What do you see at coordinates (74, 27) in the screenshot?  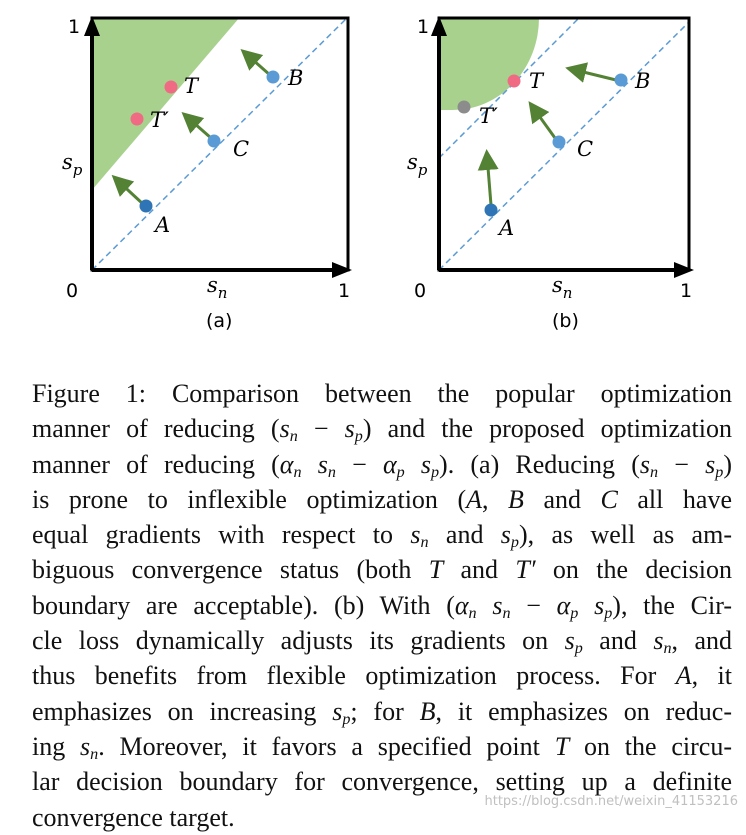 I see `panel-a-y-tick-1: 1` at bounding box center [74, 27].